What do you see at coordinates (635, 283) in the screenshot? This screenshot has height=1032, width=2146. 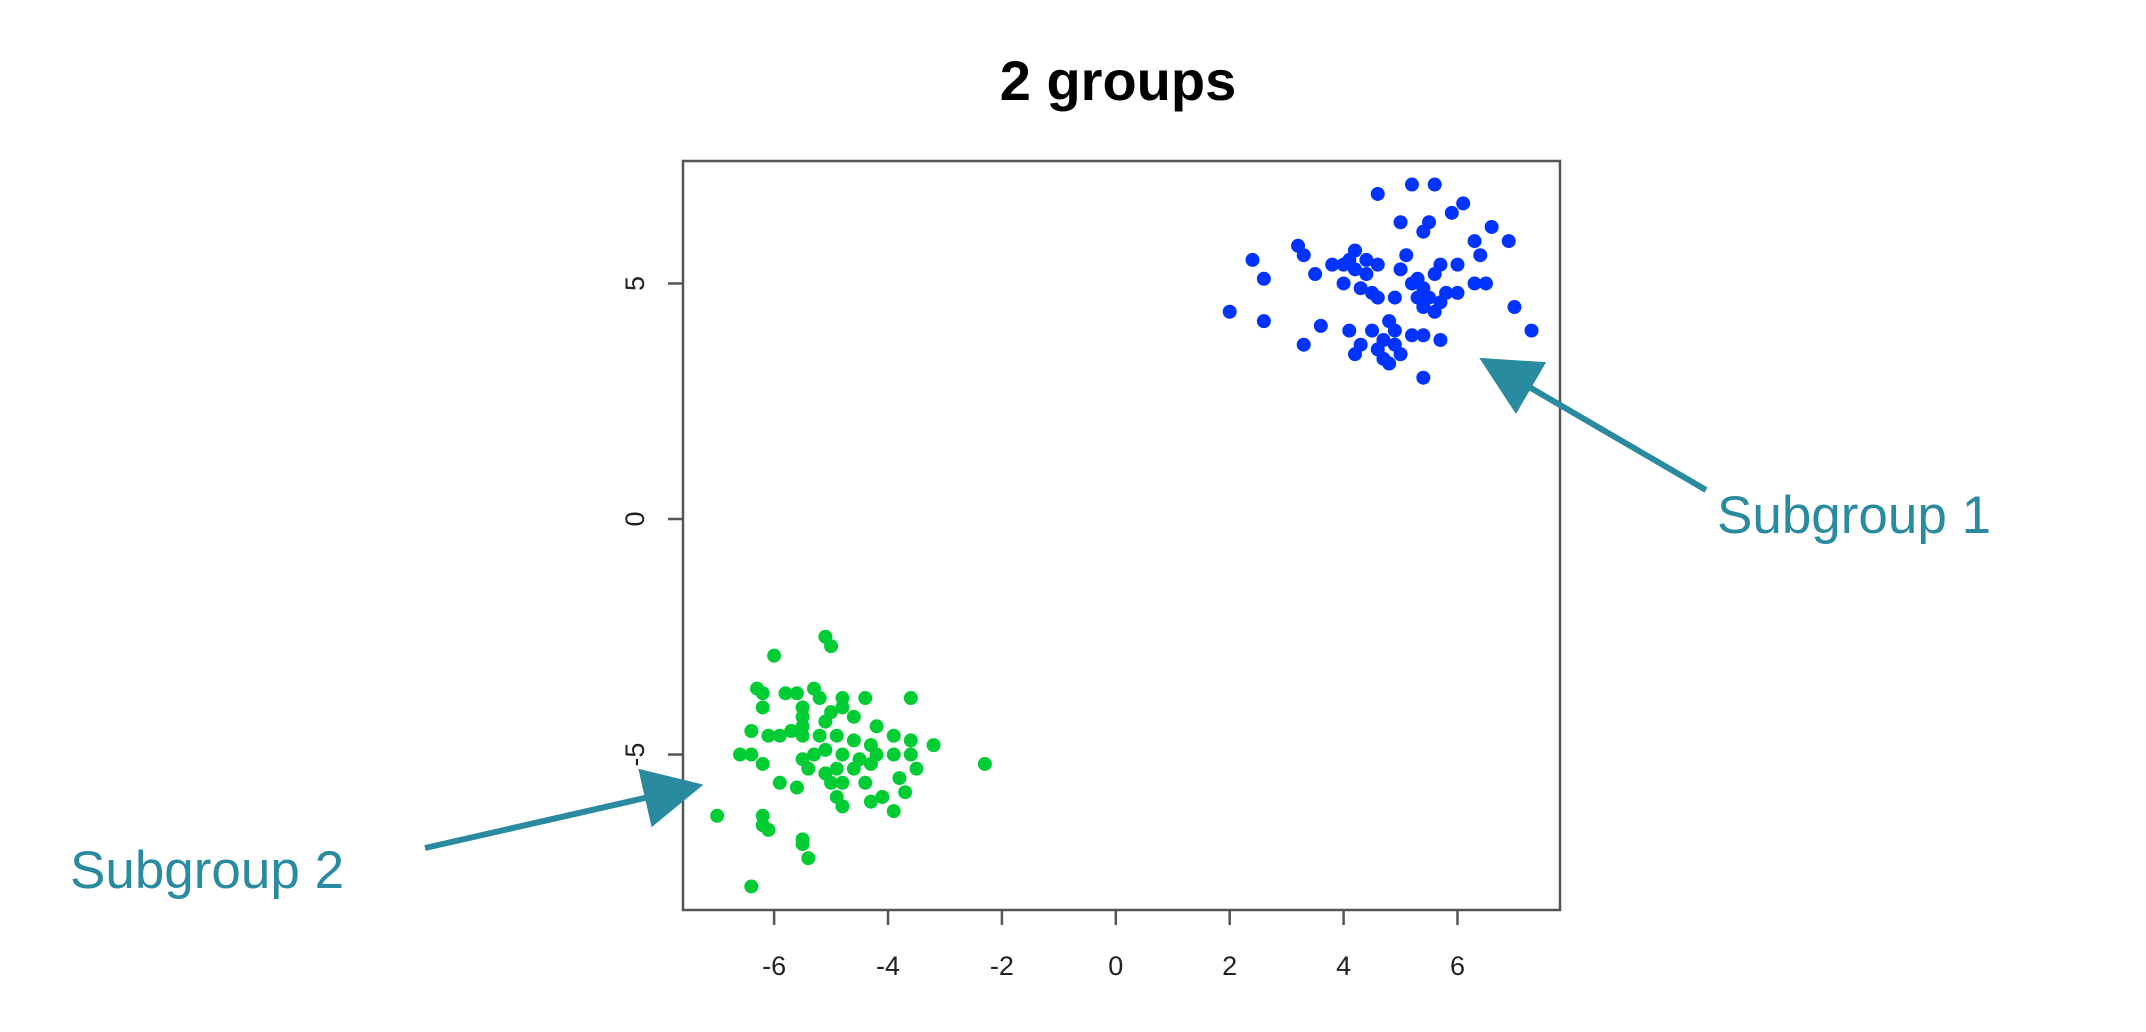 I see `y-tick-label: 5` at bounding box center [635, 283].